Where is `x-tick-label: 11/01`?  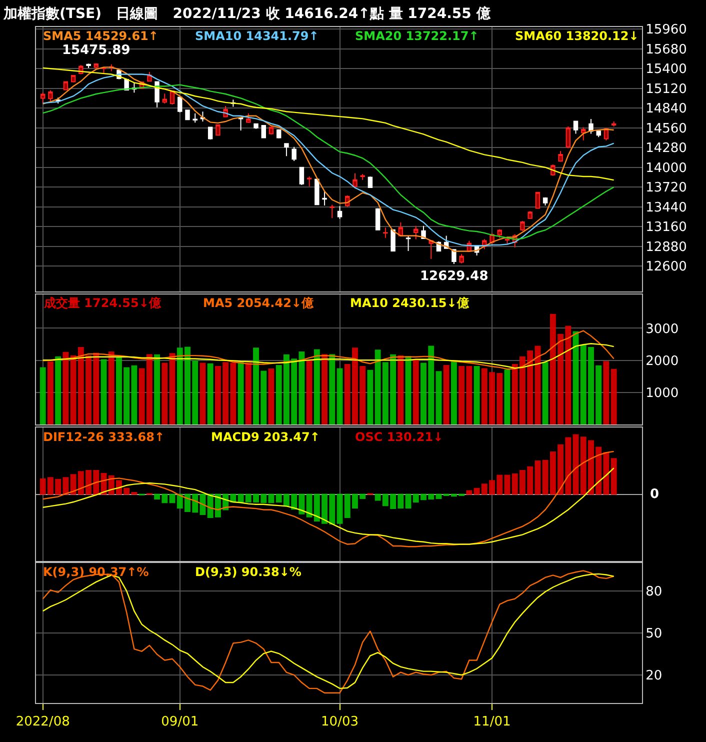 x-tick-label: 11/01 is located at coordinates (492, 722).